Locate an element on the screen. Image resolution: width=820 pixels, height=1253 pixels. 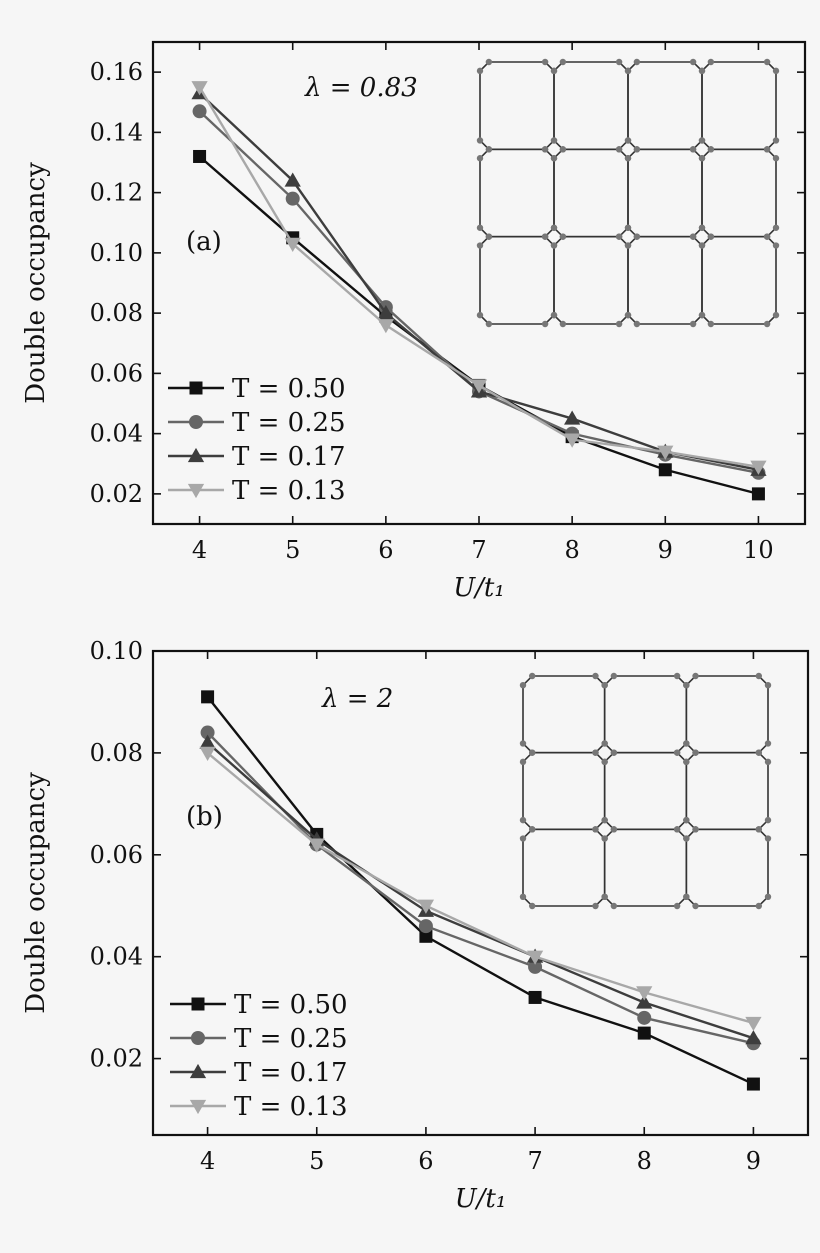
y-tick-label: 0.10 is located at coordinates (116, 253).